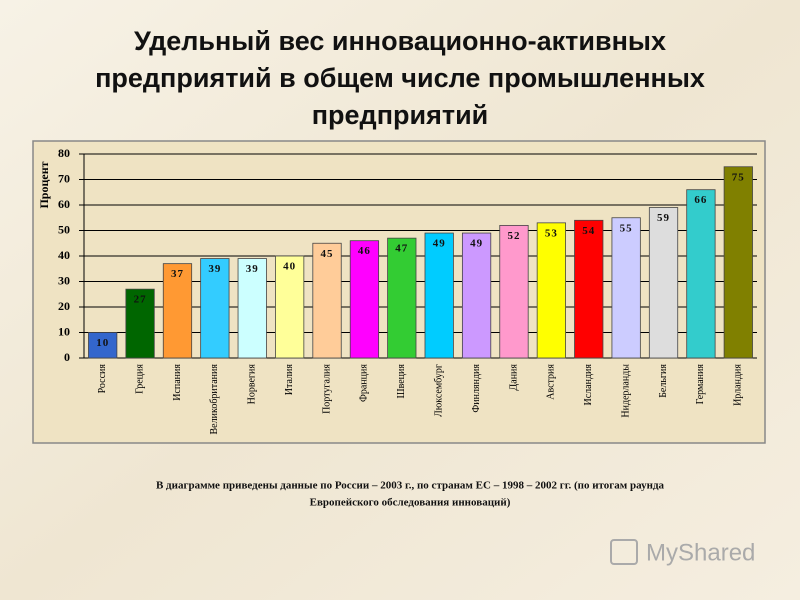 This screenshot has height=600, width=800. I want to click on x-tick-label: Исландия, so click(588, 385).